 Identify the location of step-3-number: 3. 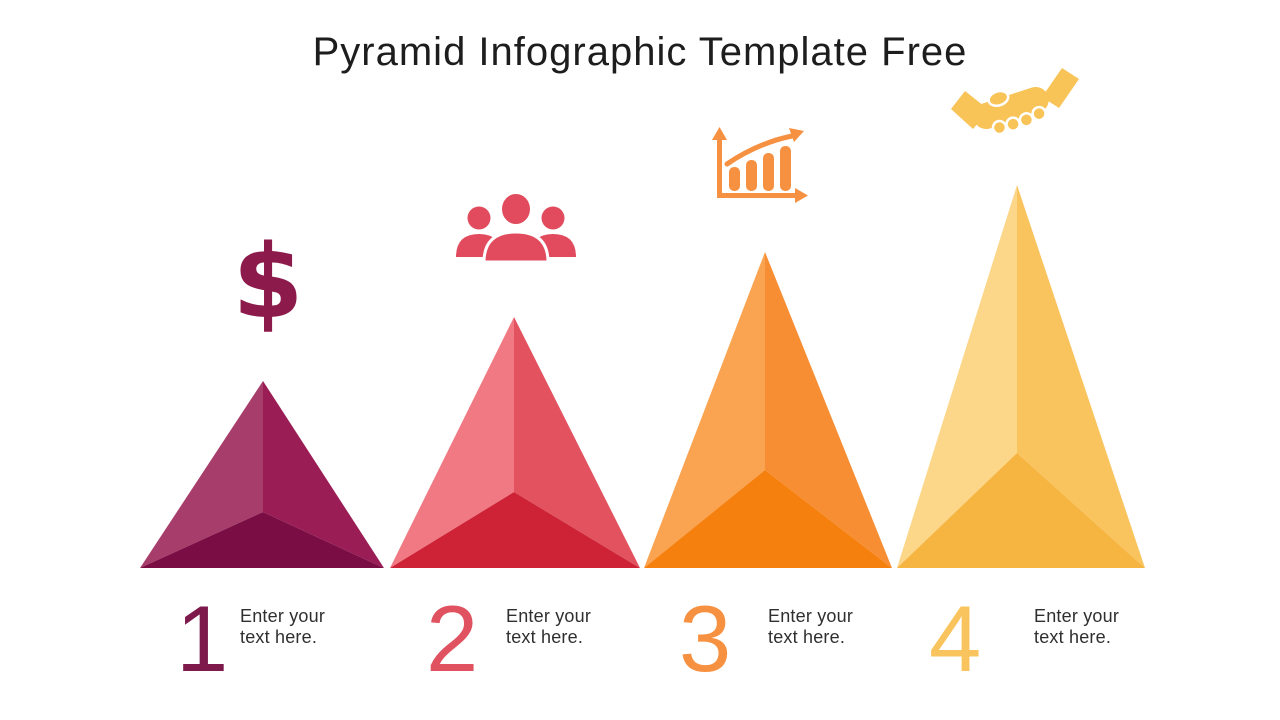
(705, 638).